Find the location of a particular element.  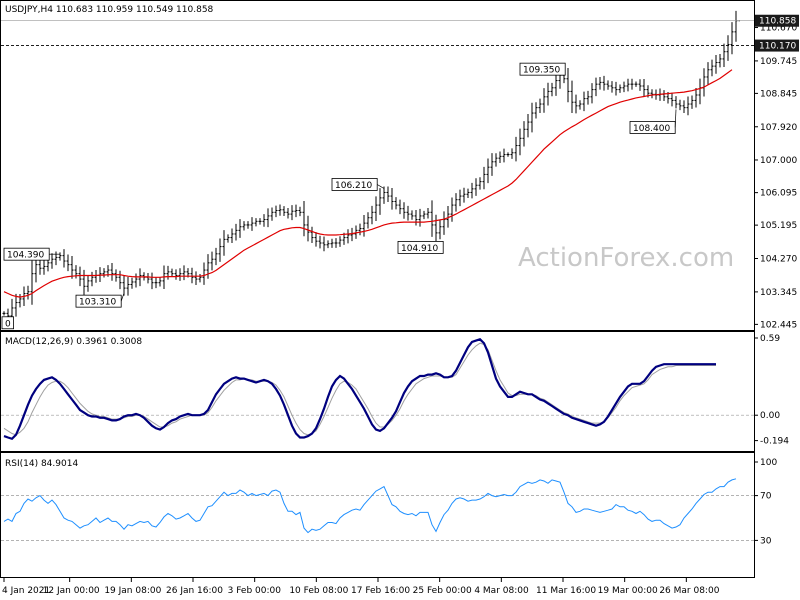

macd-y-tick-label: 0.00 is located at coordinates (770, 416).